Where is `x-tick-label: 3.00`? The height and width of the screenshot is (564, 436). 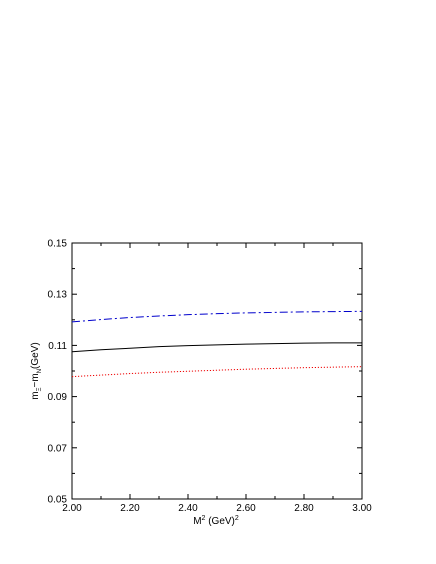 x-tick-label: 3.00 is located at coordinates (362, 508).